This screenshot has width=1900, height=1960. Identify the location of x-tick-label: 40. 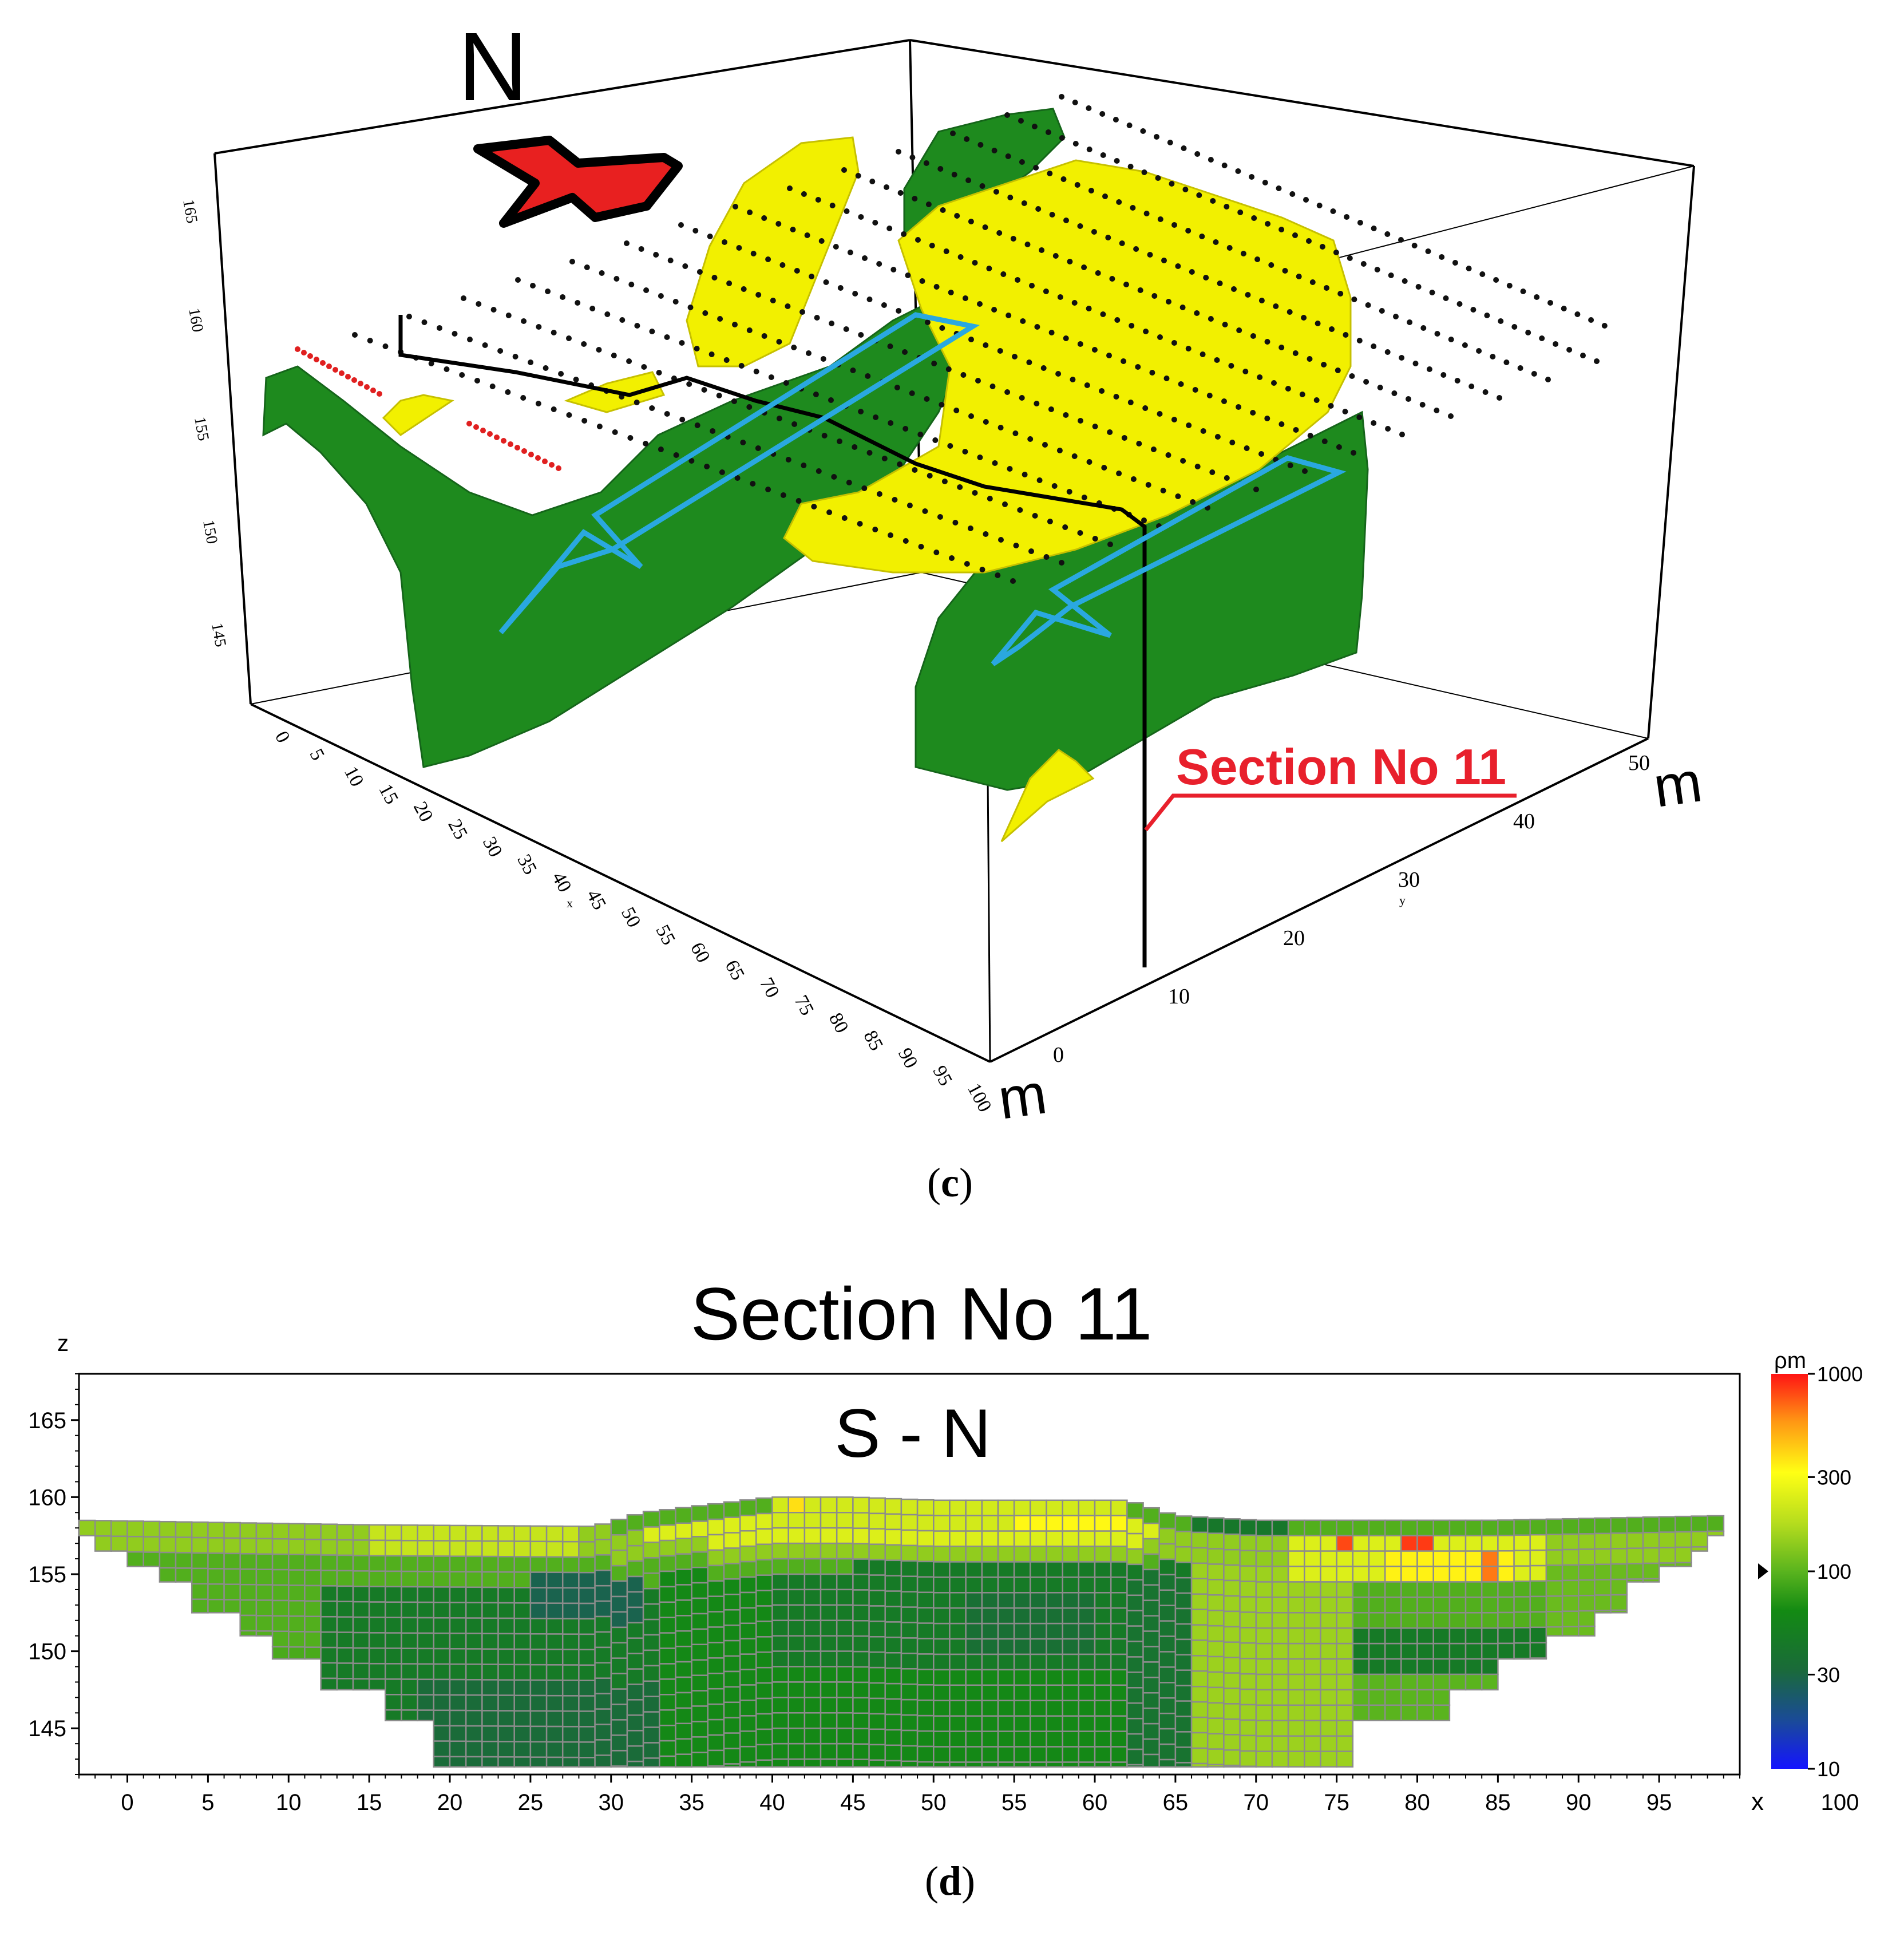
(772, 1802).